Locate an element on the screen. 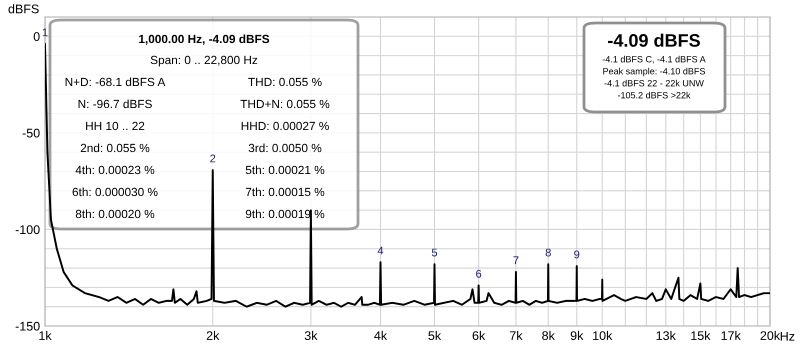 This screenshot has width=800, height=351. x-tick-label: 13k is located at coordinates (666, 335).